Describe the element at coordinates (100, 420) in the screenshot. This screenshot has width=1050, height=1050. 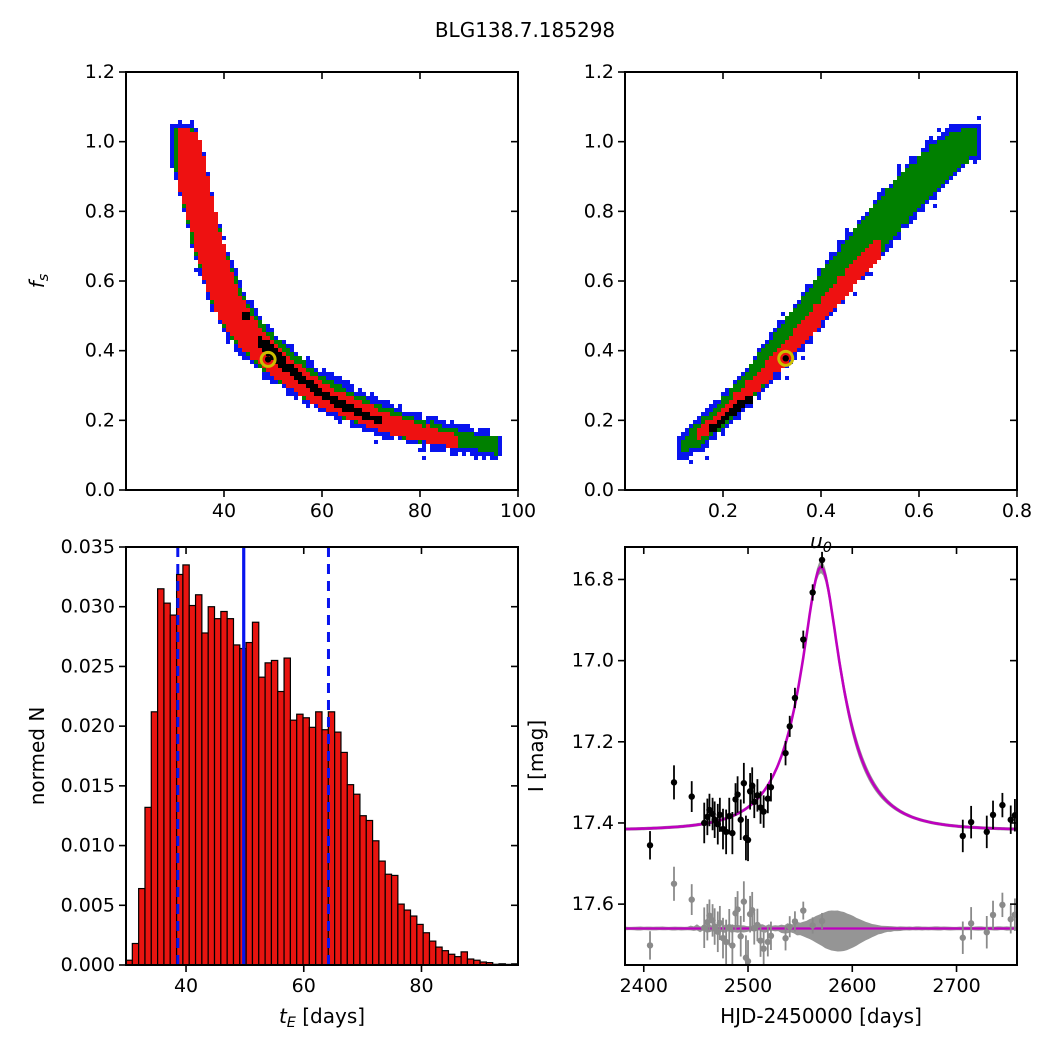
I see `ytick-label: 0.2` at that location.